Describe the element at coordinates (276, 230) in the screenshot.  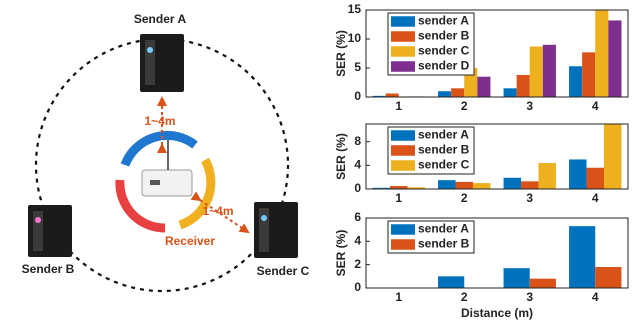
I see `sender-c-icon` at that location.